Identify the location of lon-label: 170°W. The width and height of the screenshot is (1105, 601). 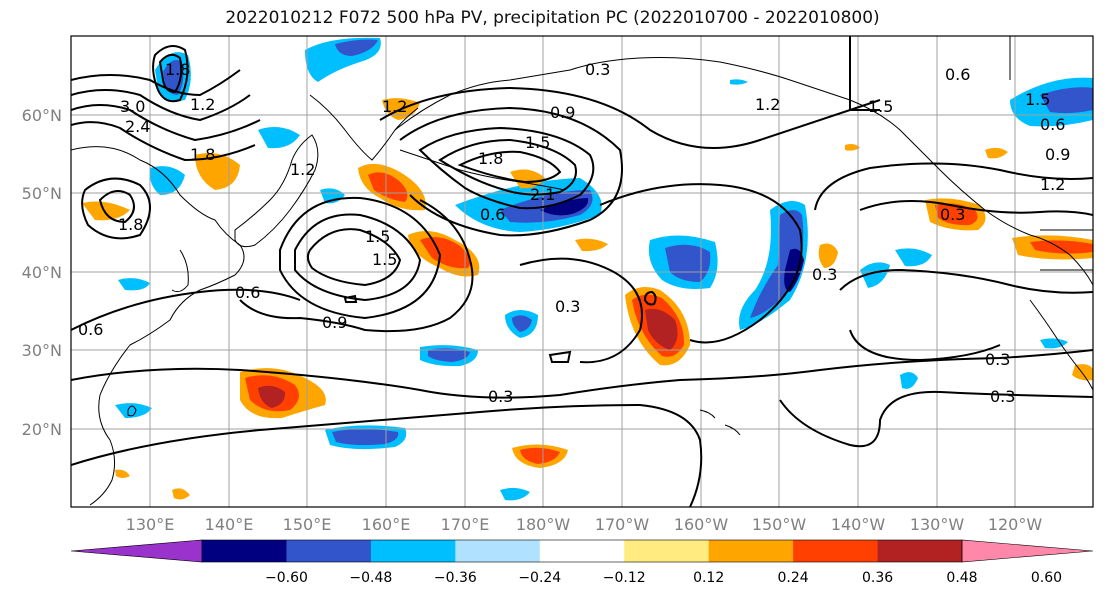
(622, 524).